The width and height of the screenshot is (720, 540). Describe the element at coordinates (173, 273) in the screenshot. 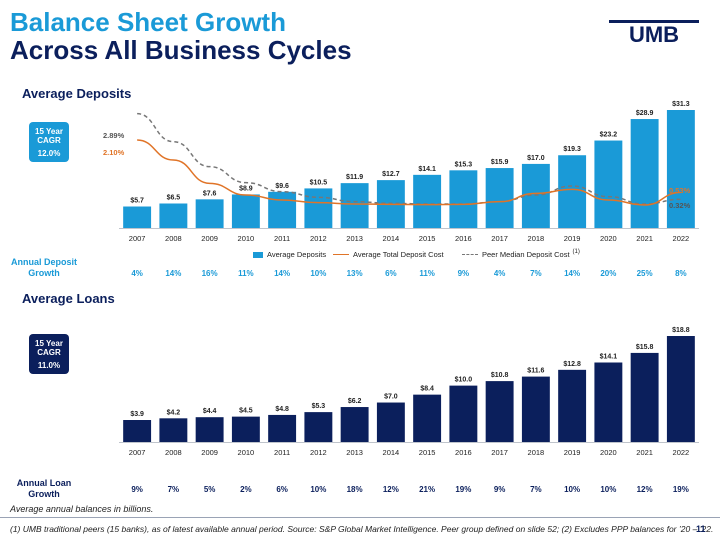

I see `deposits-growth-2008: 14%` at that location.